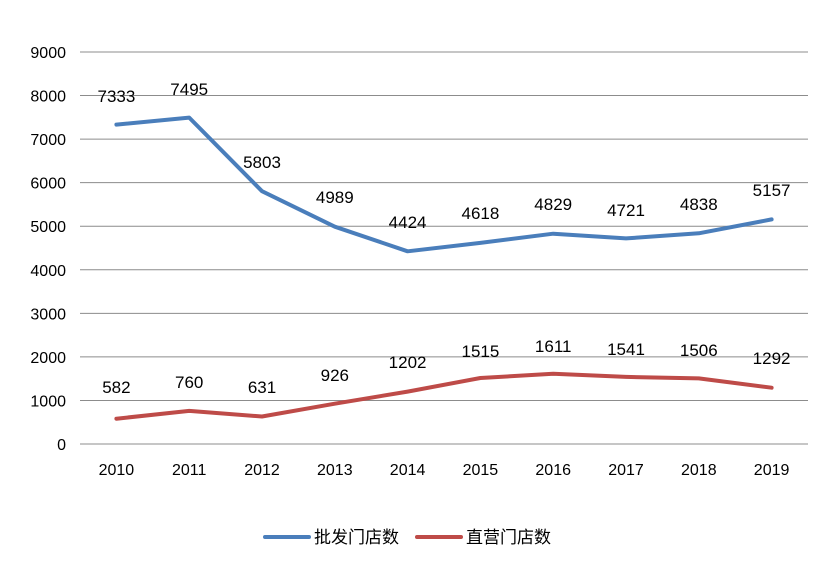 This screenshot has height=569, width=833. What do you see at coordinates (116, 96) in the screenshot?
I see `data-label: 7333` at bounding box center [116, 96].